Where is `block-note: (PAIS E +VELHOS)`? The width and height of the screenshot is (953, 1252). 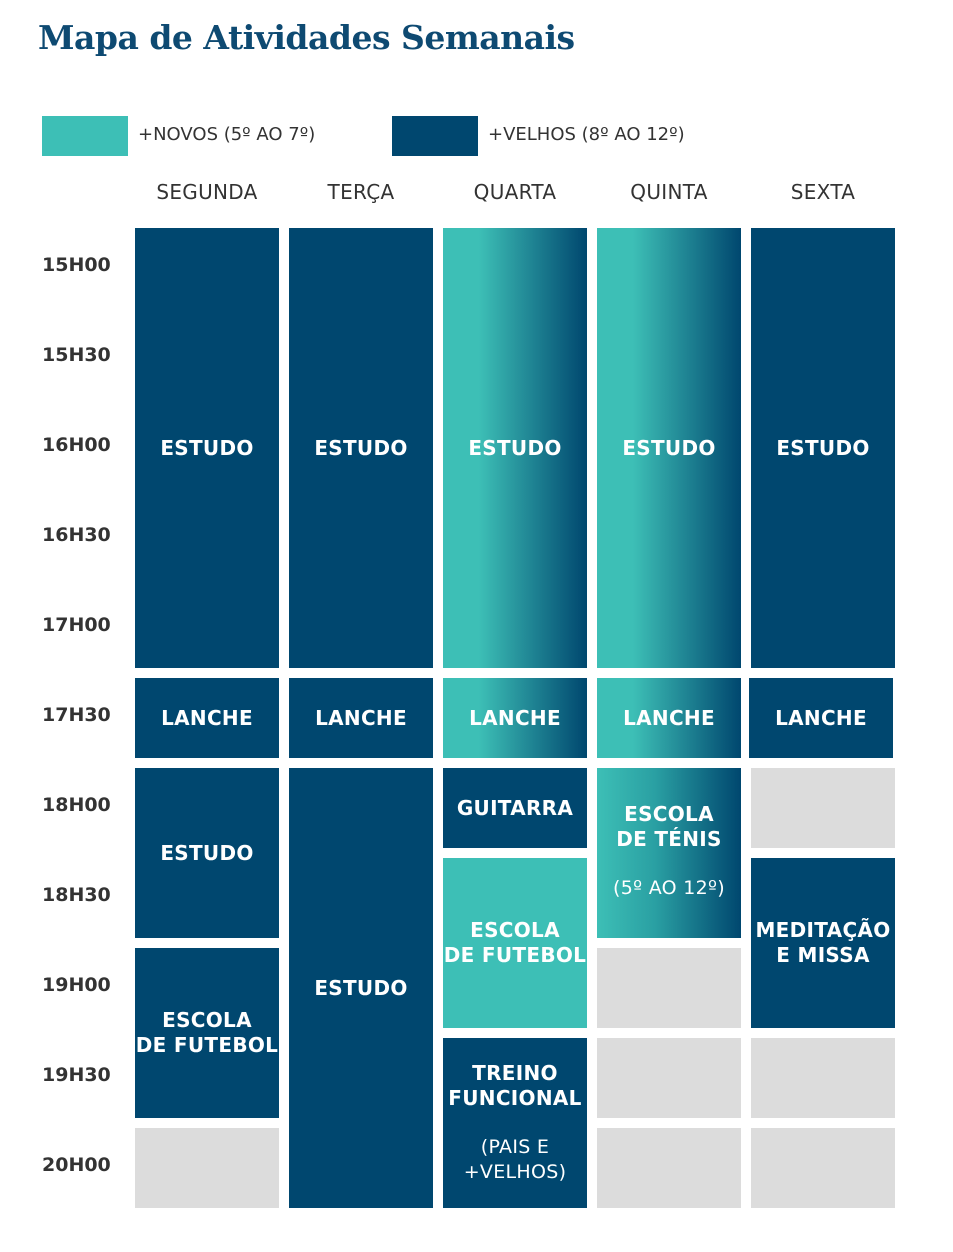 block-note: (PAIS E +VELHOS) is located at coordinates (515, 1160).